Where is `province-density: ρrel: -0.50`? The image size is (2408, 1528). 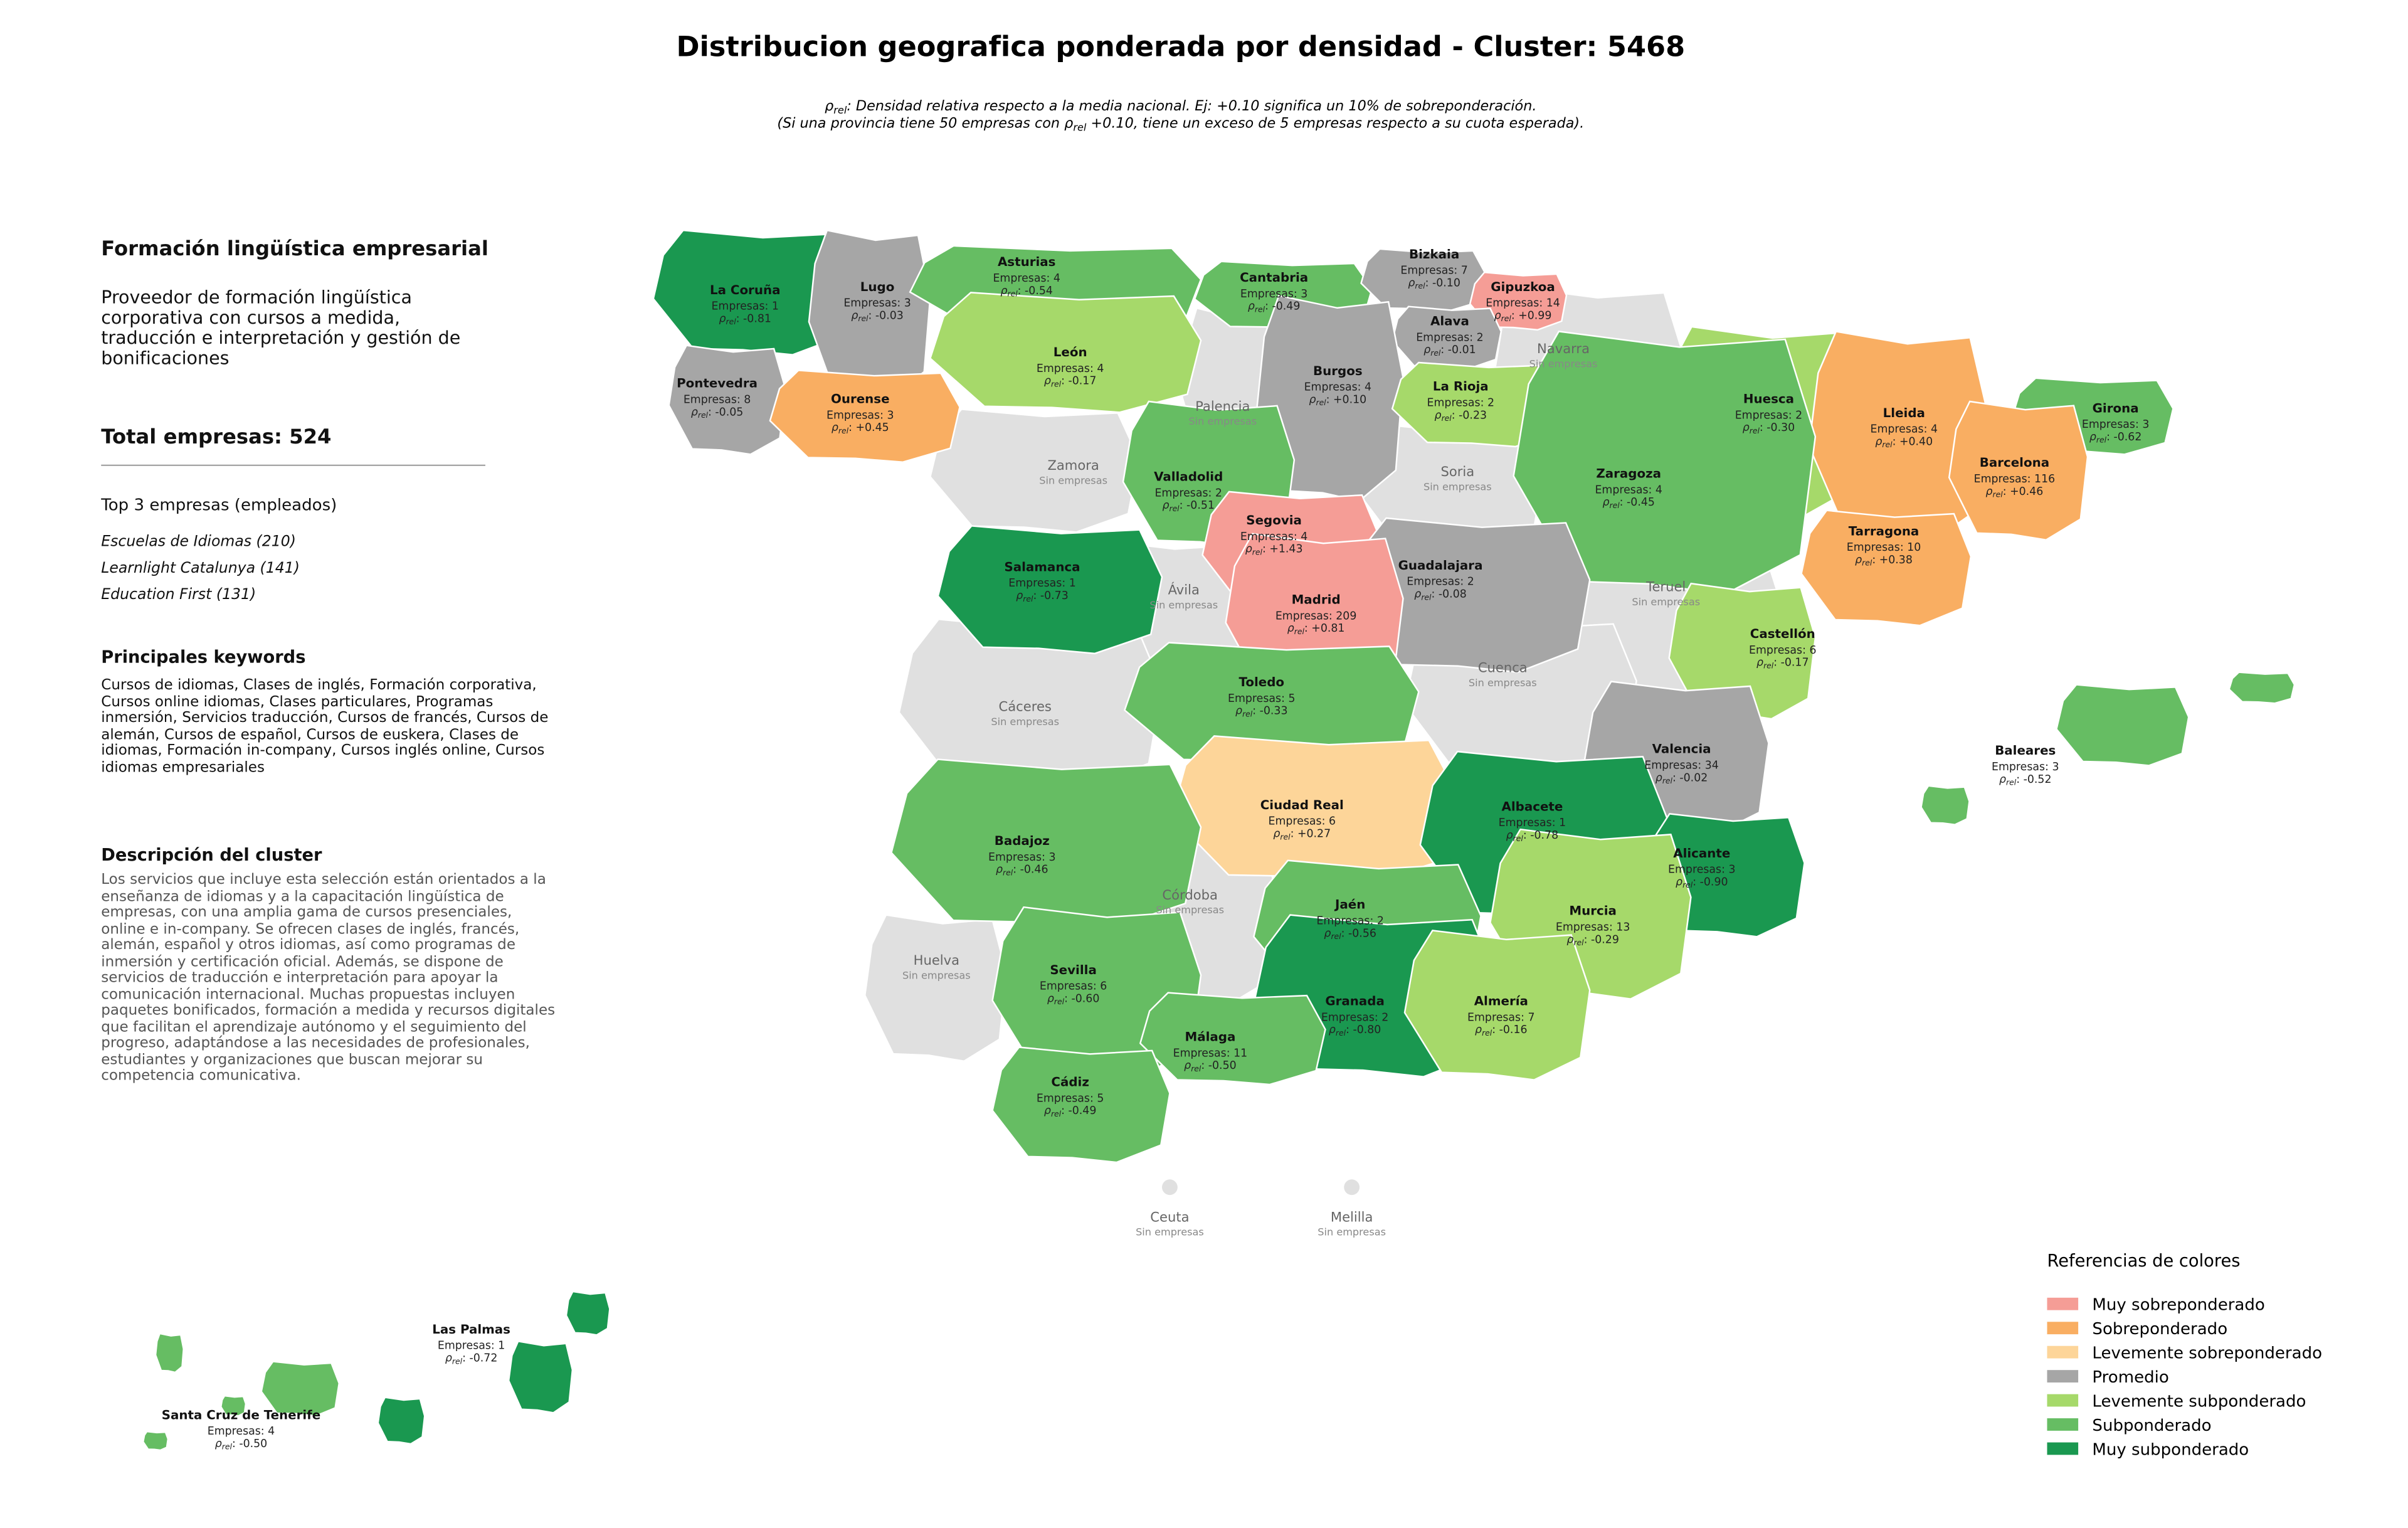 province-density: ρrel: -0.50 is located at coordinates (1210, 1066).